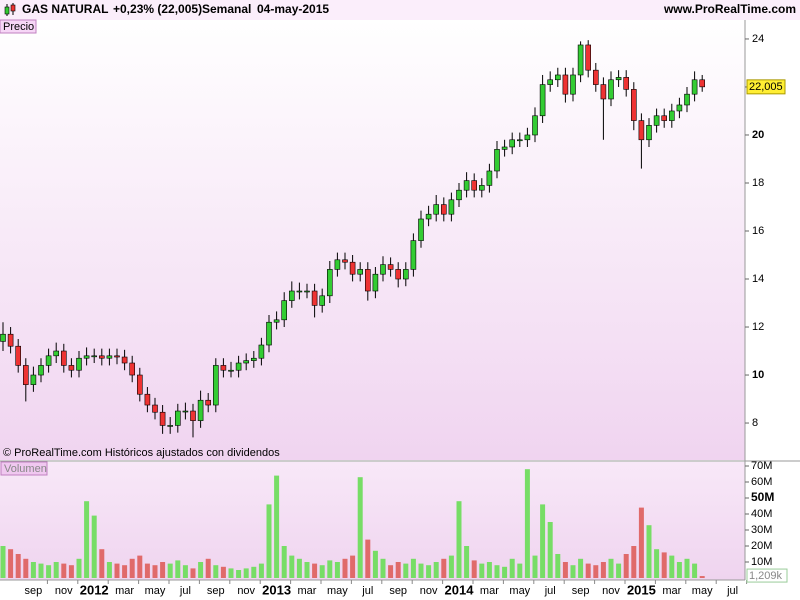 Image resolution: width=800 pixels, height=600 pixels. What do you see at coordinates (761, 562) in the screenshot?
I see `y-tick-label: 10M` at bounding box center [761, 562].